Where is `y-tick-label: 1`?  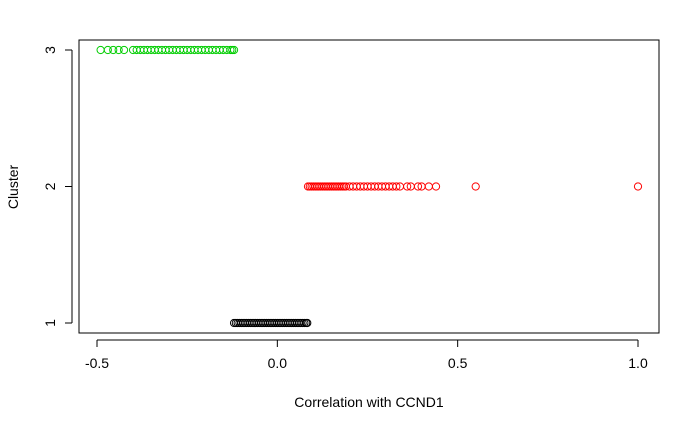
y-tick-label: 1 is located at coordinates (50, 323).